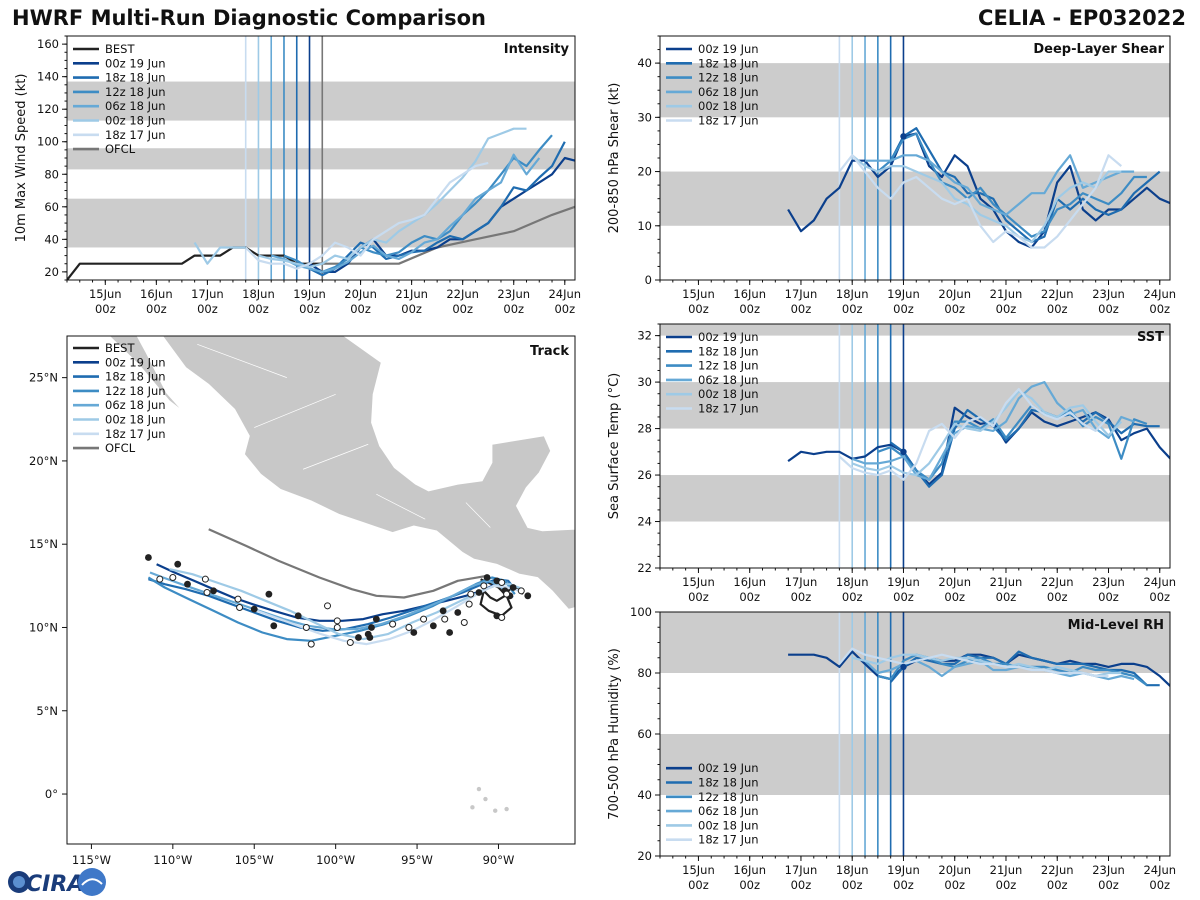 This screenshot has height=900, width=1200. What do you see at coordinates (43, 461) in the screenshot?
I see `track-ytick-label: 20°N` at bounding box center [43, 461].